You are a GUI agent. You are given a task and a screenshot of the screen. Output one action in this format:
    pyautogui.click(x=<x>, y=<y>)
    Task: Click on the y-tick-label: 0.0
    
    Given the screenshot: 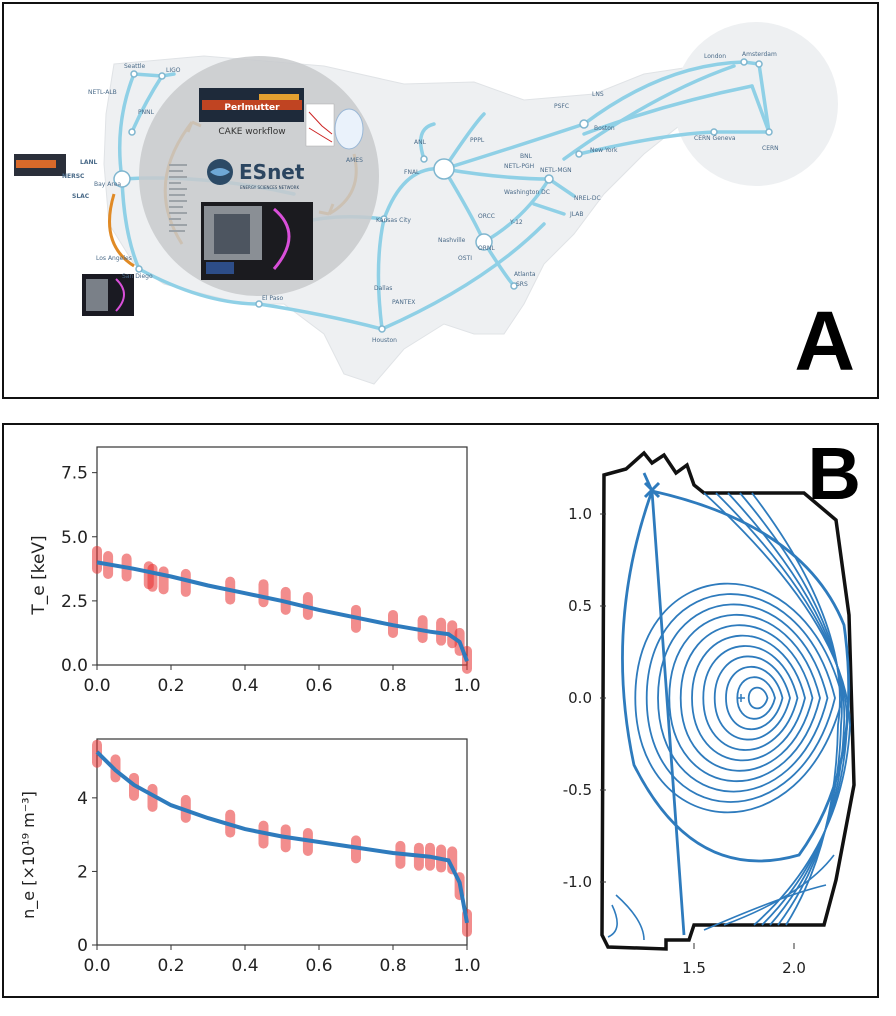 What is the action you would take?
    pyautogui.click(x=74, y=666)
    